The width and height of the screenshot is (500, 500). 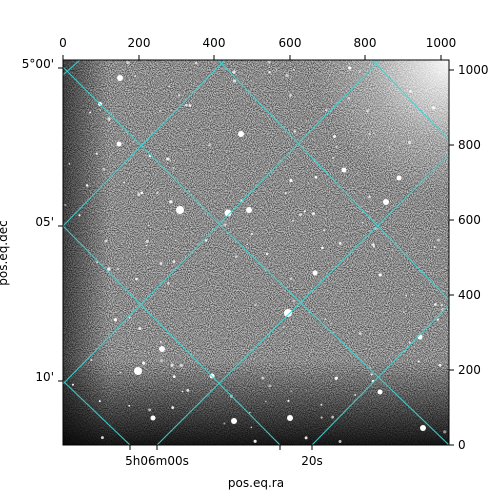 What do you see at coordinates (462, 445) in the screenshot?
I see `right-tick-label: 0` at bounding box center [462, 445].